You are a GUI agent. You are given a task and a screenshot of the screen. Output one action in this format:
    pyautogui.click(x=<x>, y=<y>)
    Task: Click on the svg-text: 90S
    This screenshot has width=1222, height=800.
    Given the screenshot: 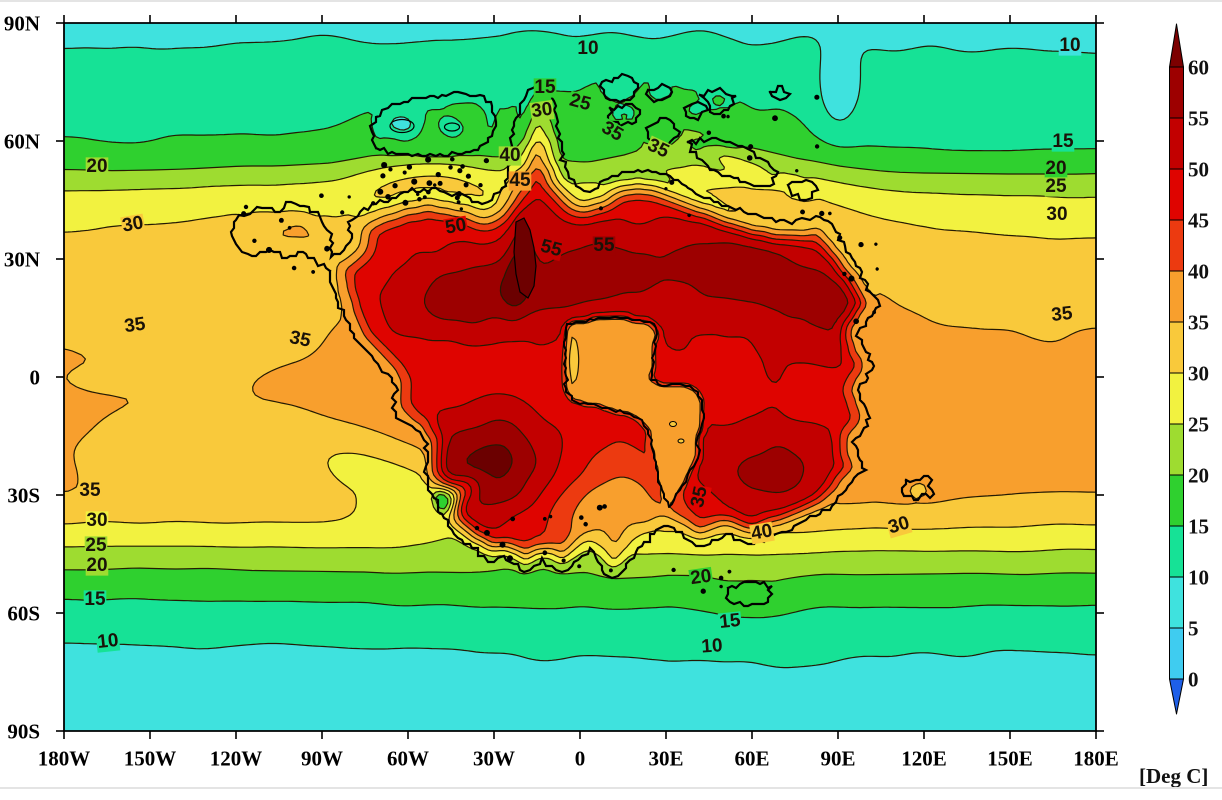 What is the action you would take?
    pyautogui.click(x=23, y=731)
    